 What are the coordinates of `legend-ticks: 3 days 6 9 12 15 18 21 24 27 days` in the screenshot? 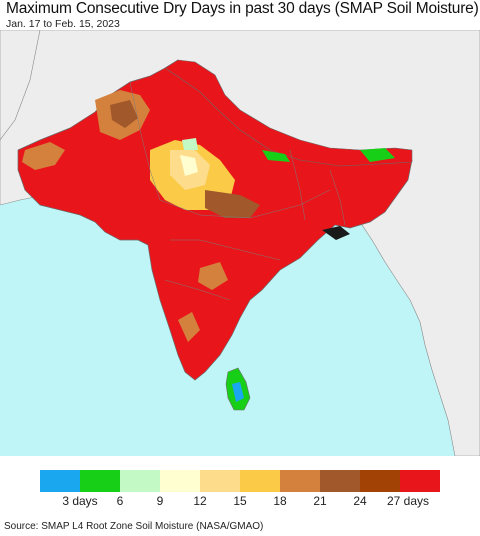 It's located at (240, 502).